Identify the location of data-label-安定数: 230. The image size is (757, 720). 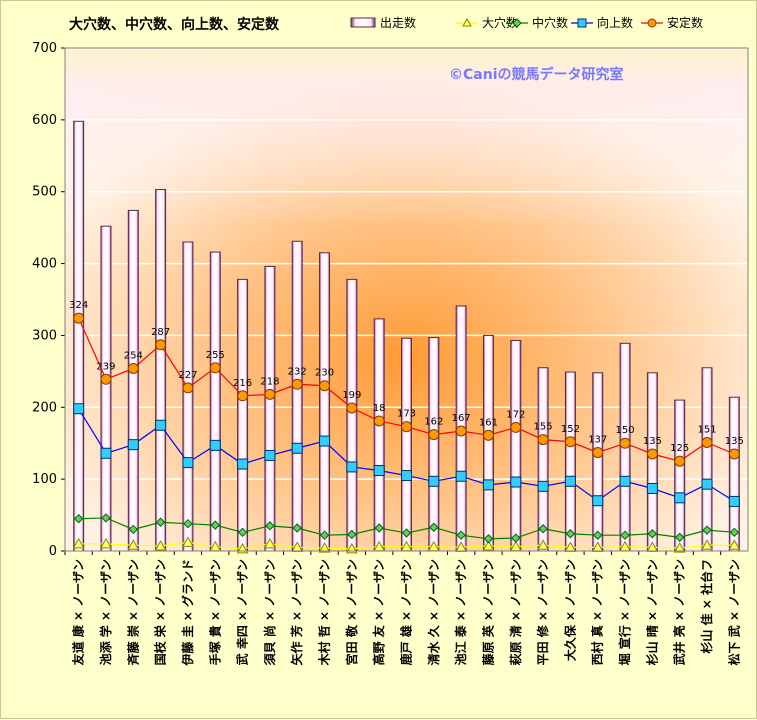
(324, 373).